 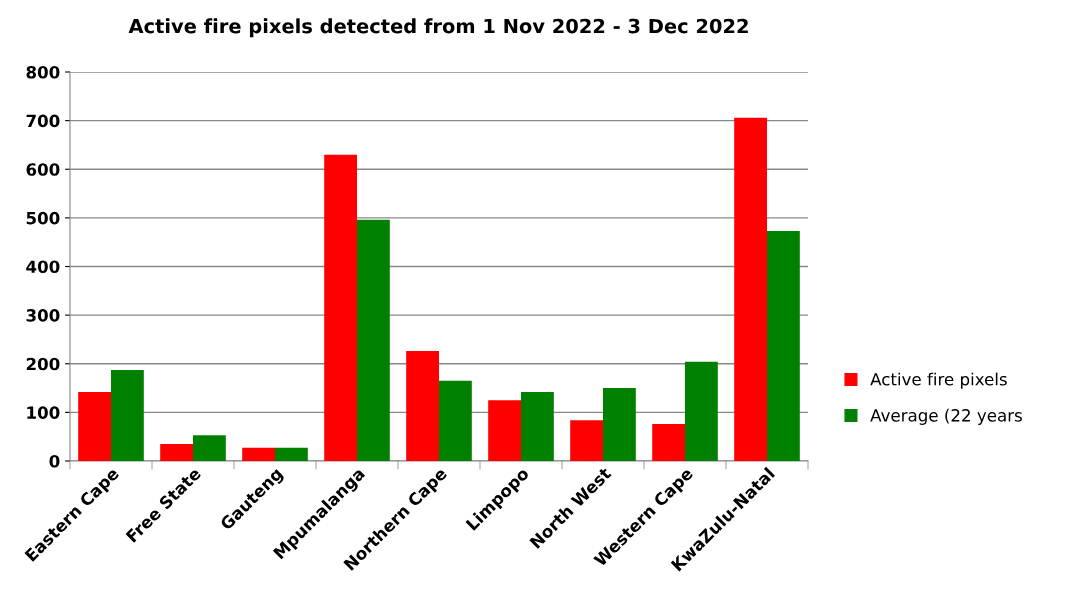 I want to click on legend-label: Active fire pixels, so click(x=938, y=380).